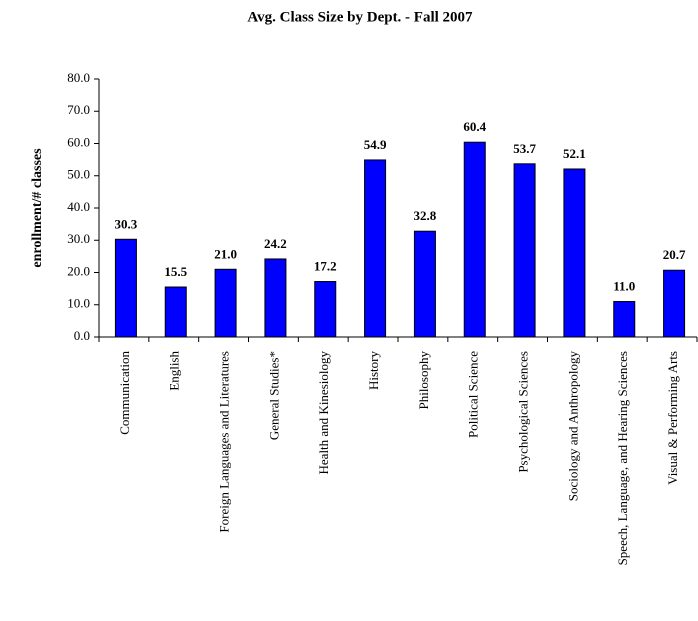 This screenshot has width=698, height=621. Describe the element at coordinates (78, 141) in the screenshot. I see `y-tick-label: 60.0` at that location.